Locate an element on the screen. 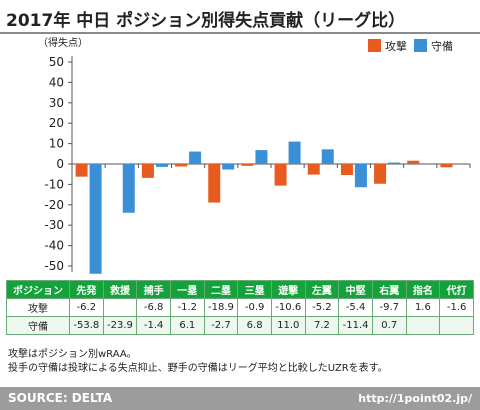  y-tick-label: 10 is located at coordinates (56, 144).